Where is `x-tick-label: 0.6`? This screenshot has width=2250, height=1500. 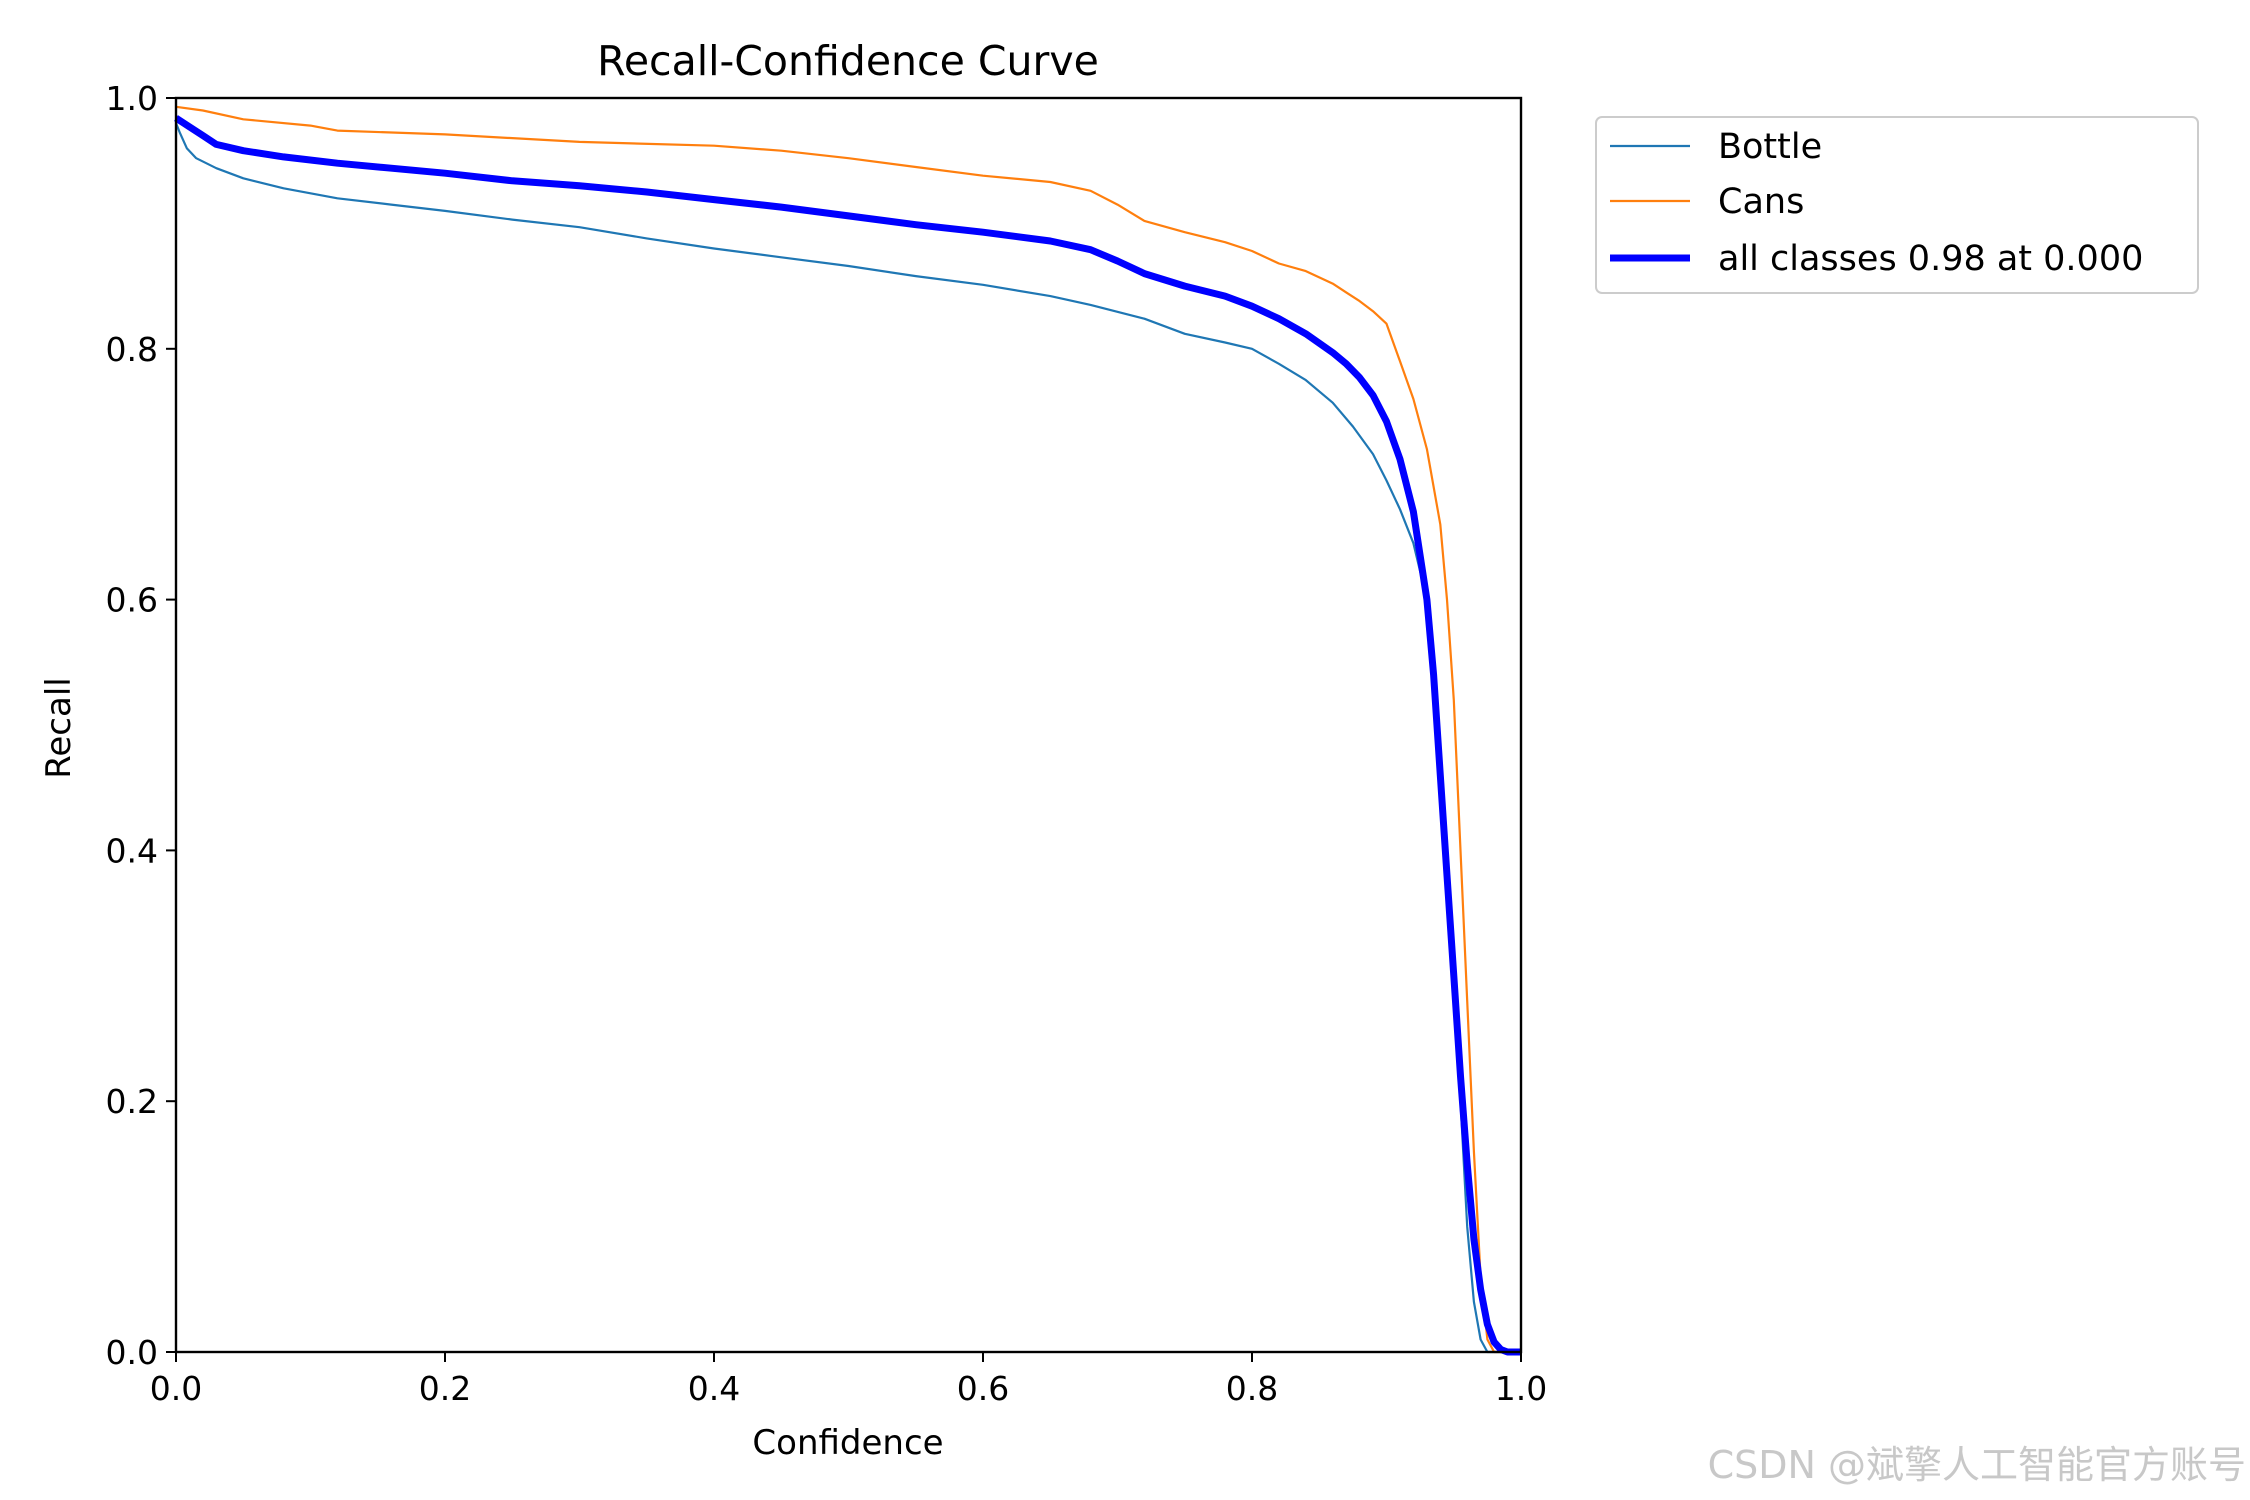 x-tick-label: 0.6 is located at coordinates (983, 1388).